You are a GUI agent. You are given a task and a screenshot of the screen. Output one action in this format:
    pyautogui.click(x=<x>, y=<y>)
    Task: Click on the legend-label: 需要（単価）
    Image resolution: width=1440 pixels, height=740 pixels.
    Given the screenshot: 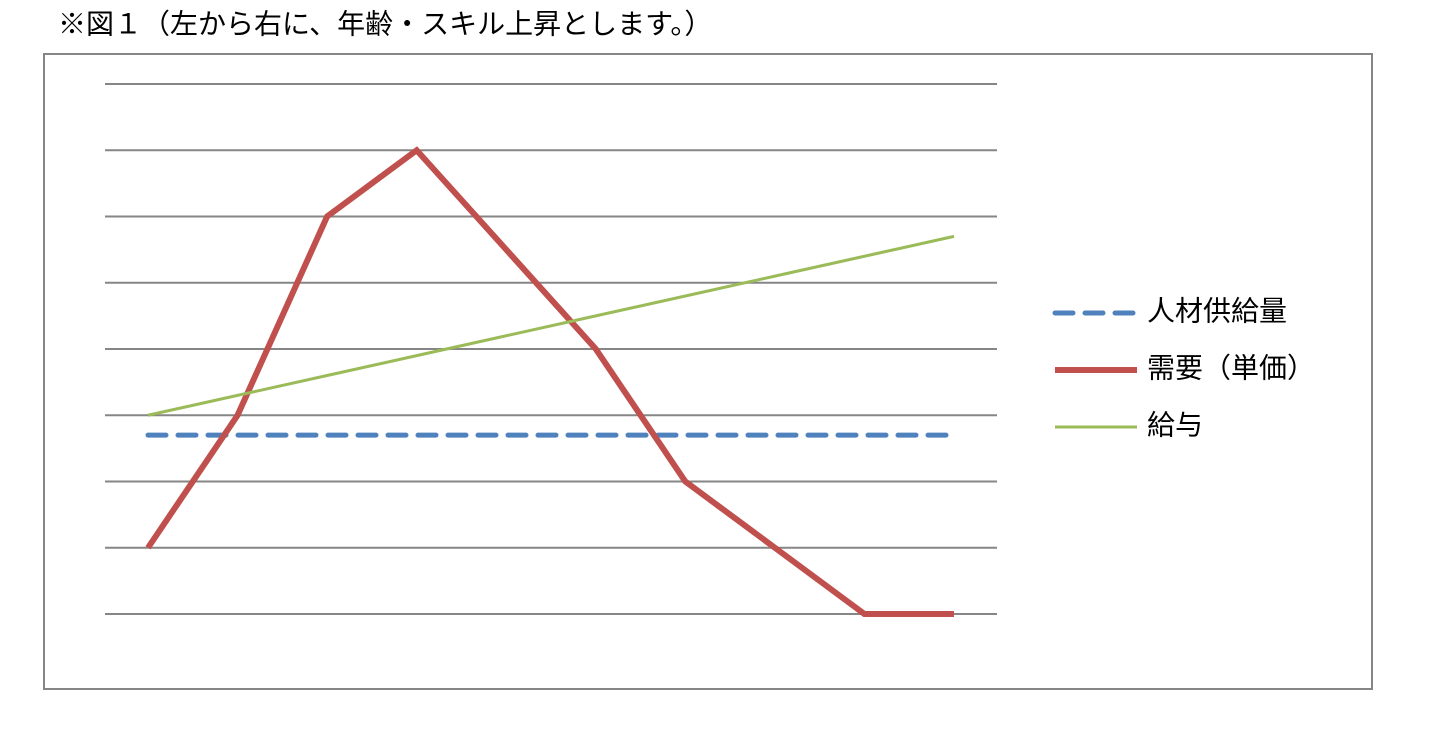 What is the action you would take?
    pyautogui.click(x=1231, y=368)
    